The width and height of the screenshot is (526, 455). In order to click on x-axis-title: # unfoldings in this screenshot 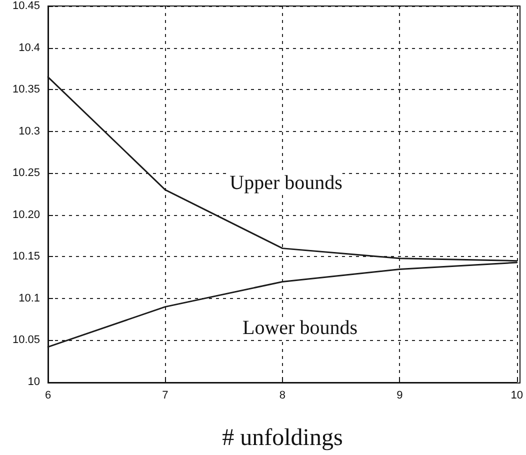, I will do `click(282, 438)`.